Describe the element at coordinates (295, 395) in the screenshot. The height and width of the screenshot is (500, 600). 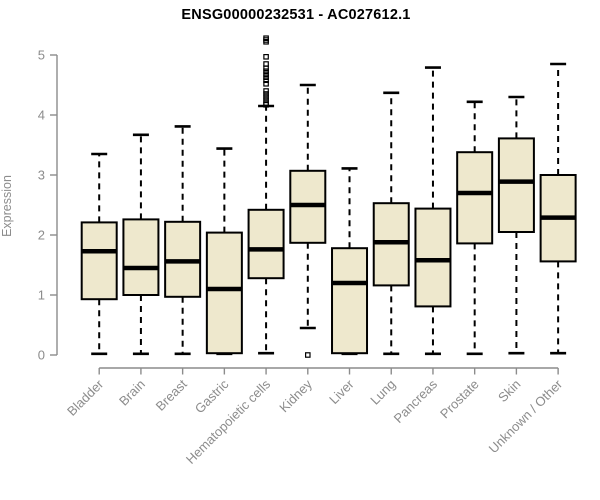
I see `x-category-label: Kidney` at that location.